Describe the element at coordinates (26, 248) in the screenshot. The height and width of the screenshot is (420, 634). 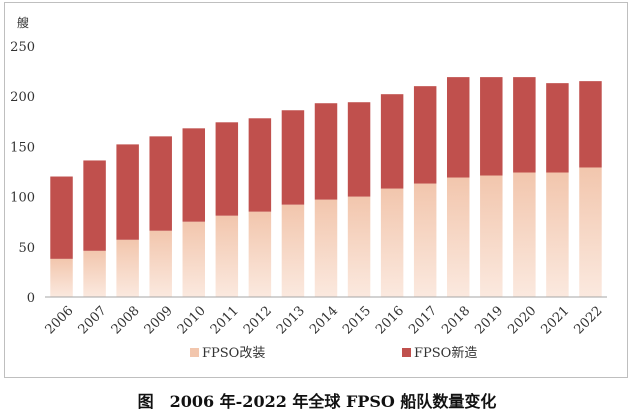
I see `y-tick-label: 50` at that location.